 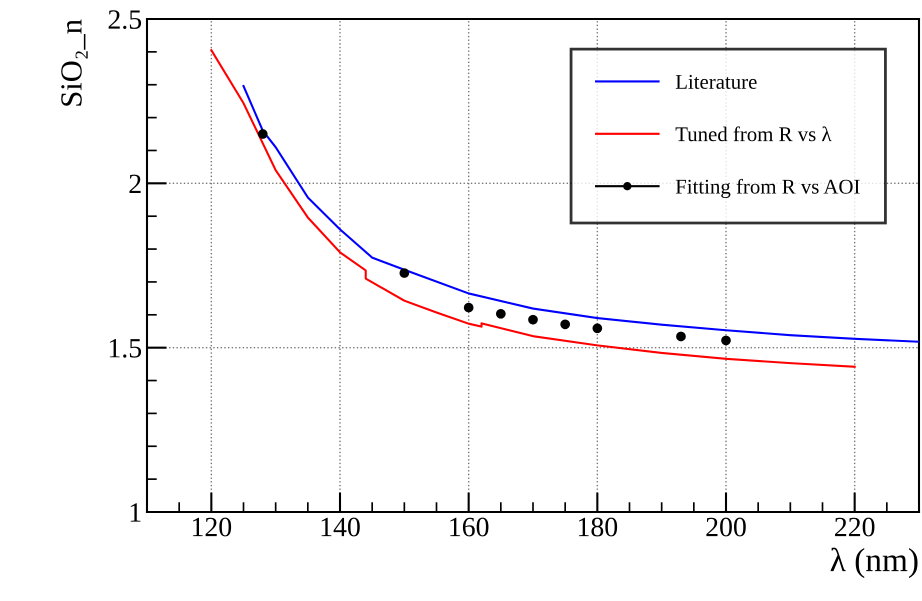 What do you see at coordinates (874, 563) in the screenshot?
I see `x-axis-title: λ (nm)` at bounding box center [874, 563].